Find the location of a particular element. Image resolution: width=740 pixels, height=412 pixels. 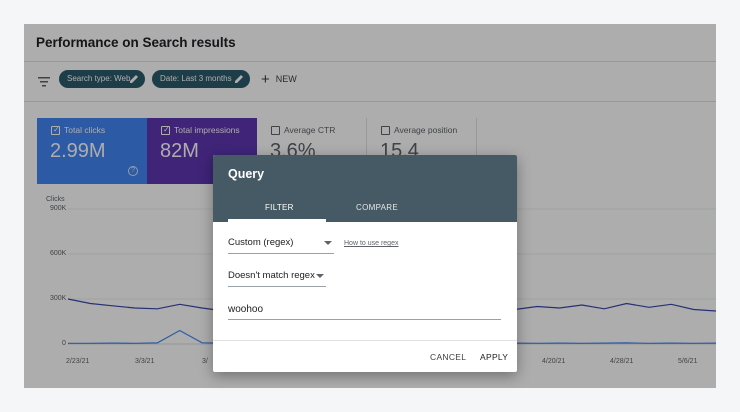

metric-label: Total clicks is located at coordinates (85, 130).